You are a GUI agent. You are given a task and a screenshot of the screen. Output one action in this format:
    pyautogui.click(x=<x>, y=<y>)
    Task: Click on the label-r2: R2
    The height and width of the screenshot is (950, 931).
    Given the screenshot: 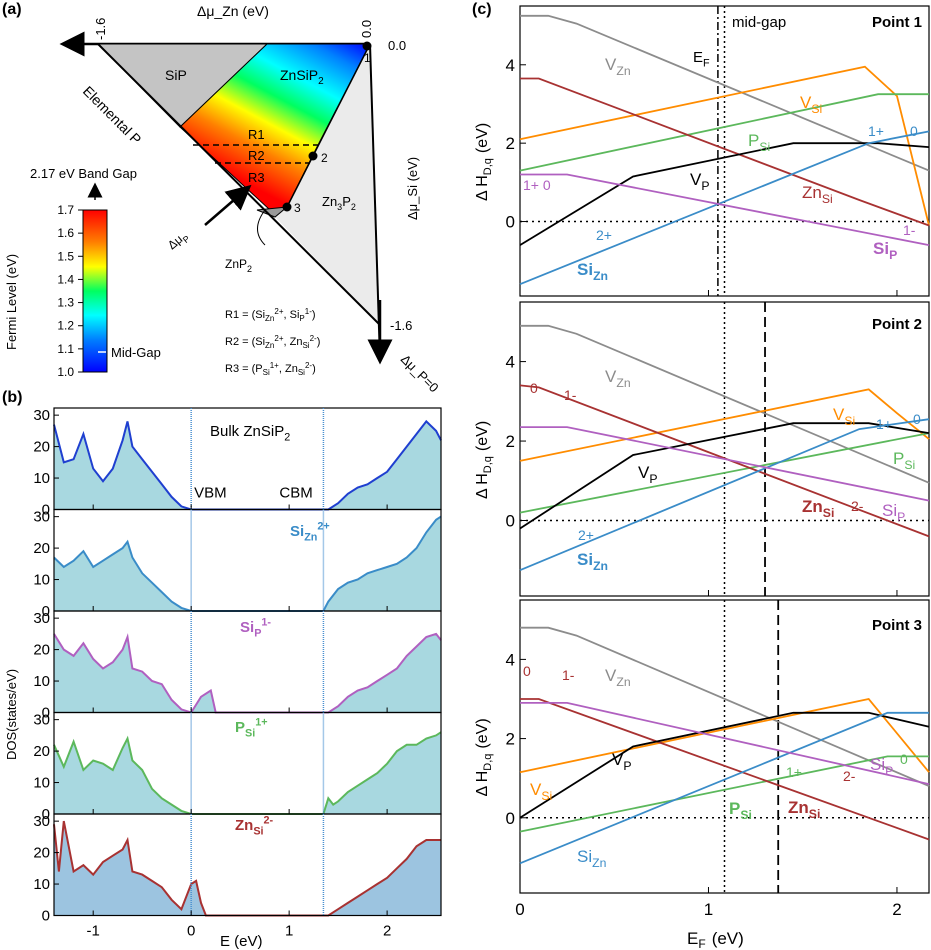 What is the action you would take?
    pyautogui.click(x=256, y=155)
    